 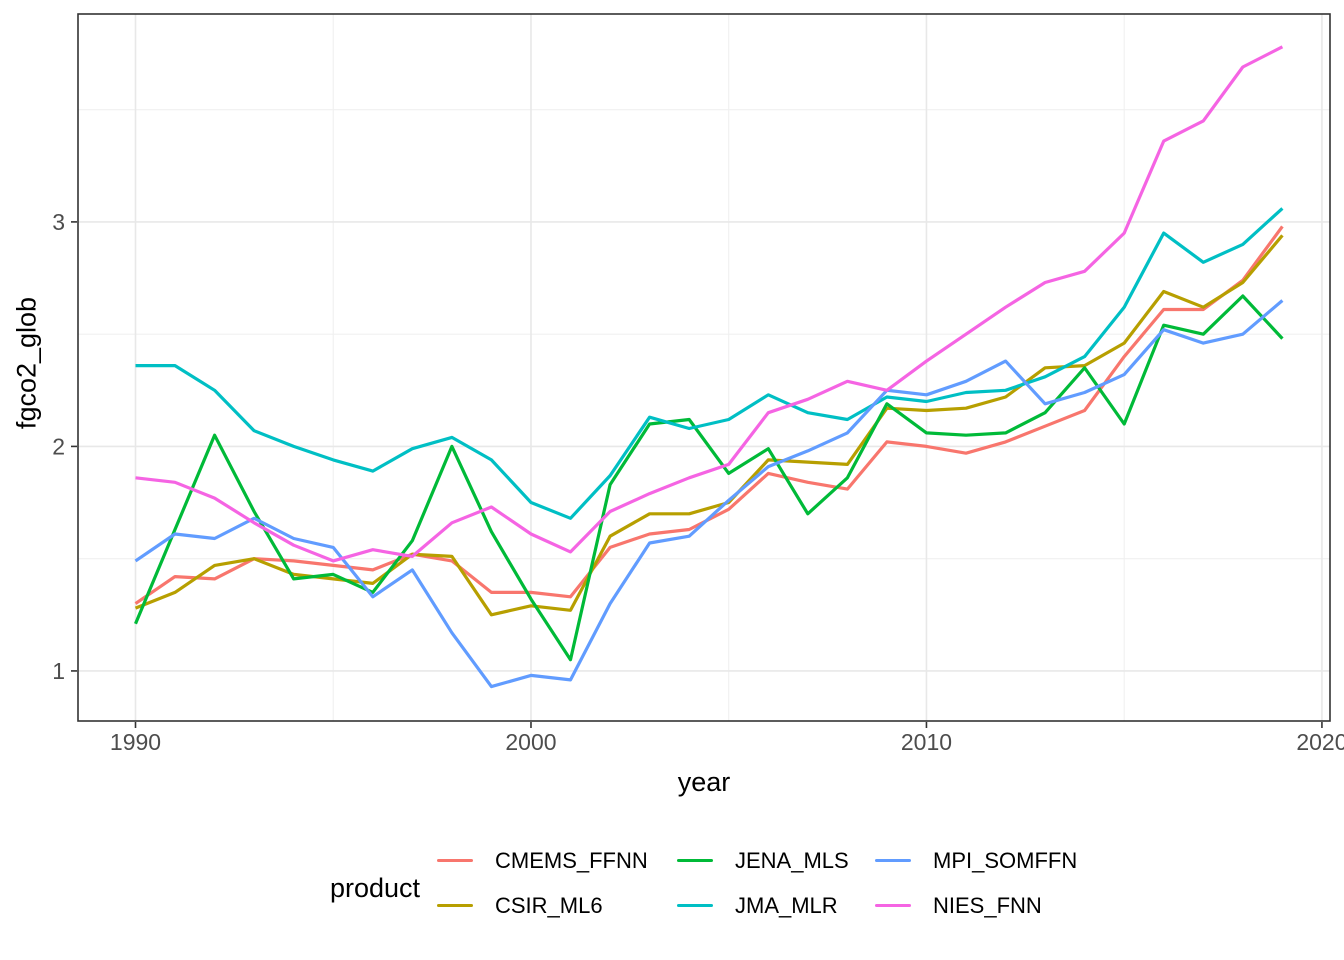 I want to click on legend-title: product, so click(x=374, y=888).